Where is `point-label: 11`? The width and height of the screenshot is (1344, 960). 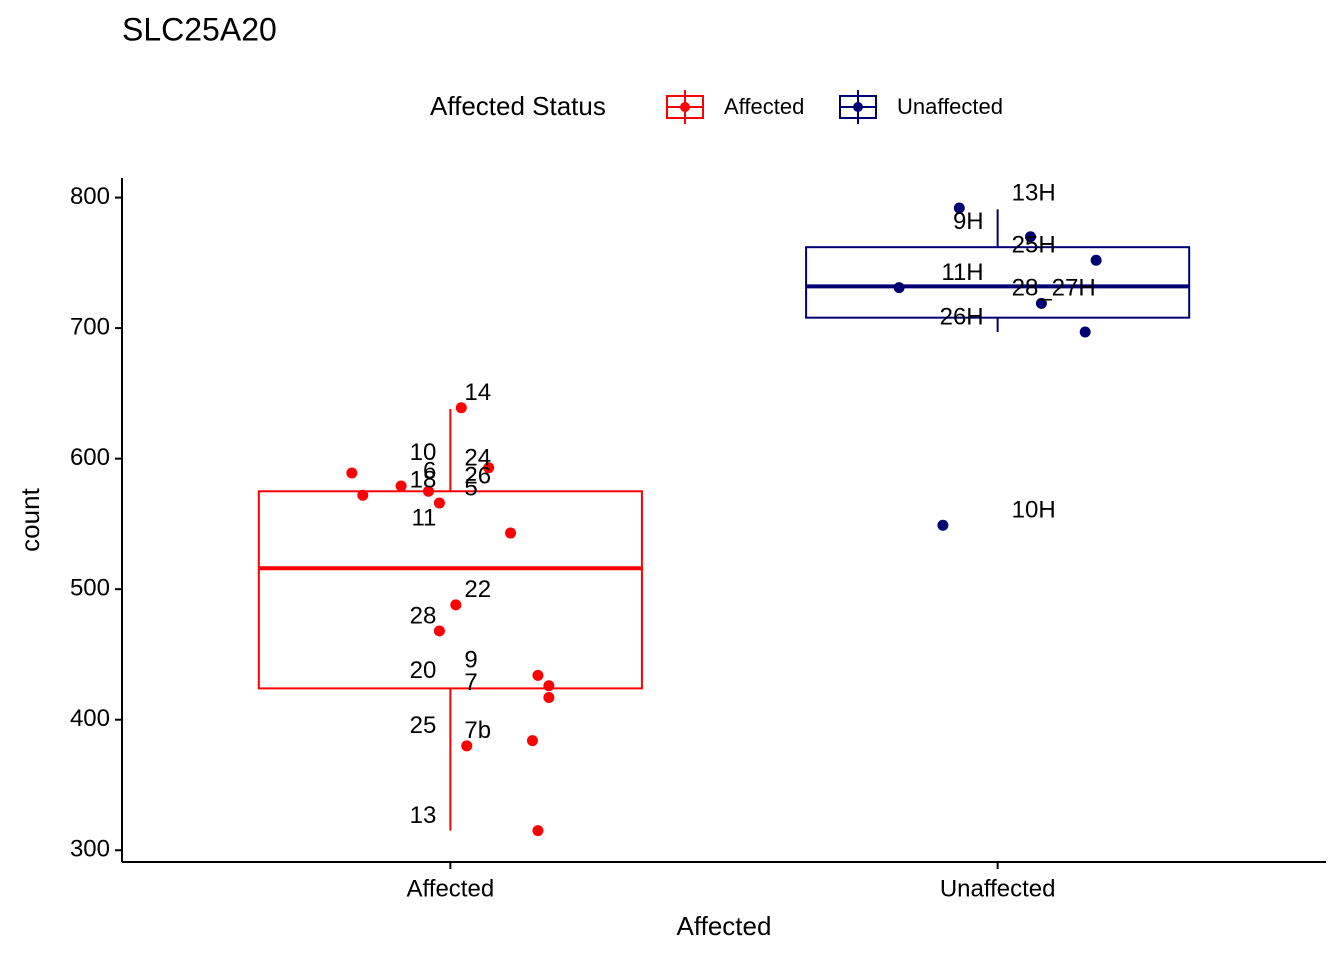
point-label: 11 is located at coordinates (423, 517).